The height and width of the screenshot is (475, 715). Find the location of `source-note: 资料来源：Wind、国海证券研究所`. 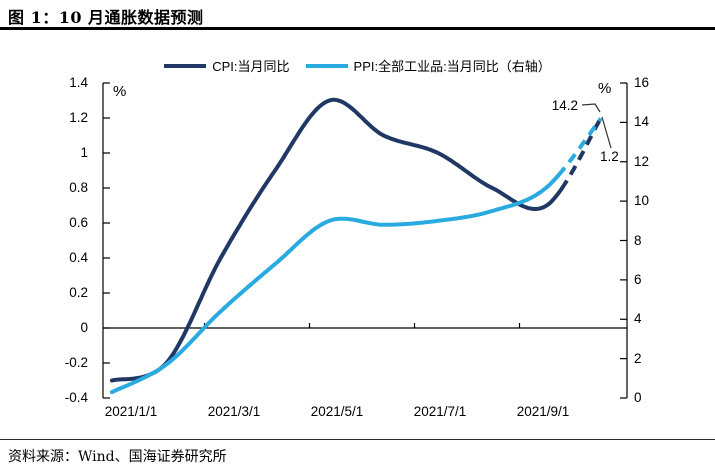

source-note: 资料来源：Wind、国海证券研究所 is located at coordinates (117, 457).